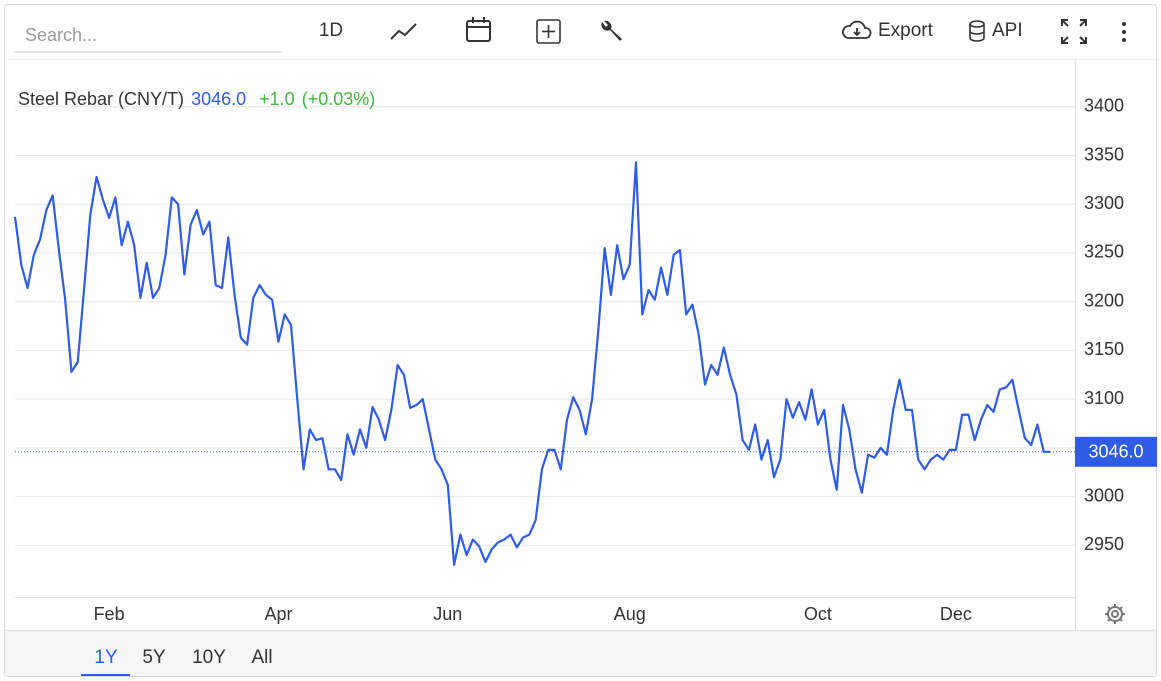 The width and height of the screenshot is (1161, 681). I want to click on change: +1.0, so click(277, 99).